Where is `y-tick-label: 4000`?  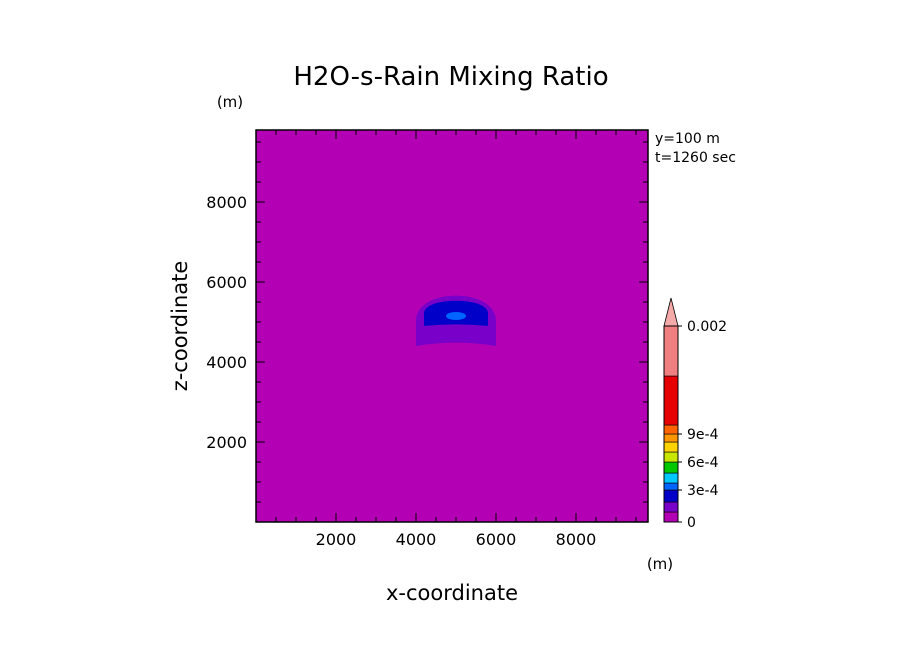
y-tick-label: 4000 is located at coordinates (226, 362).